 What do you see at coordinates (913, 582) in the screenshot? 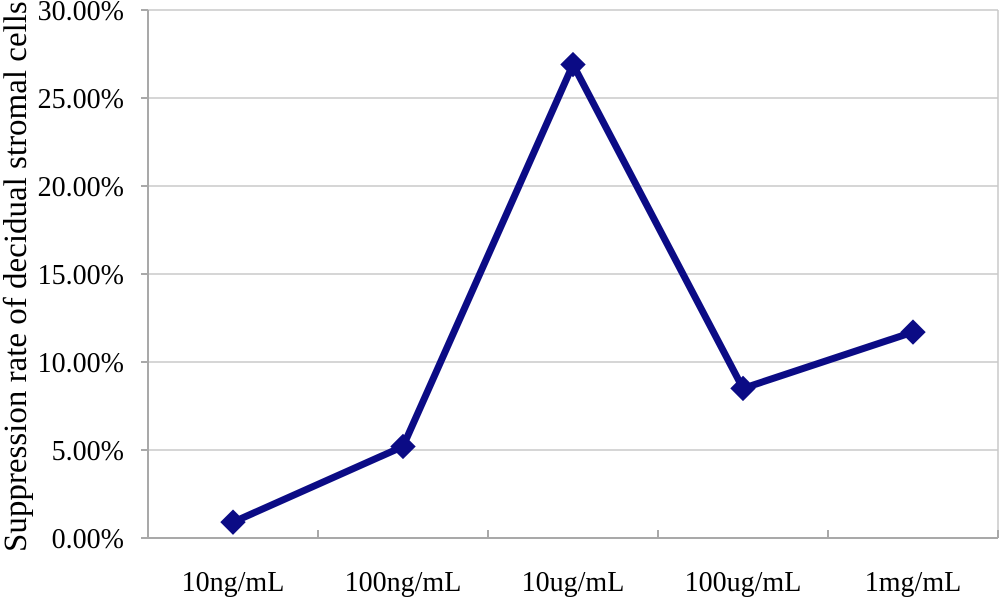
I see `x-category-label: 1mg/mL` at bounding box center [913, 582].